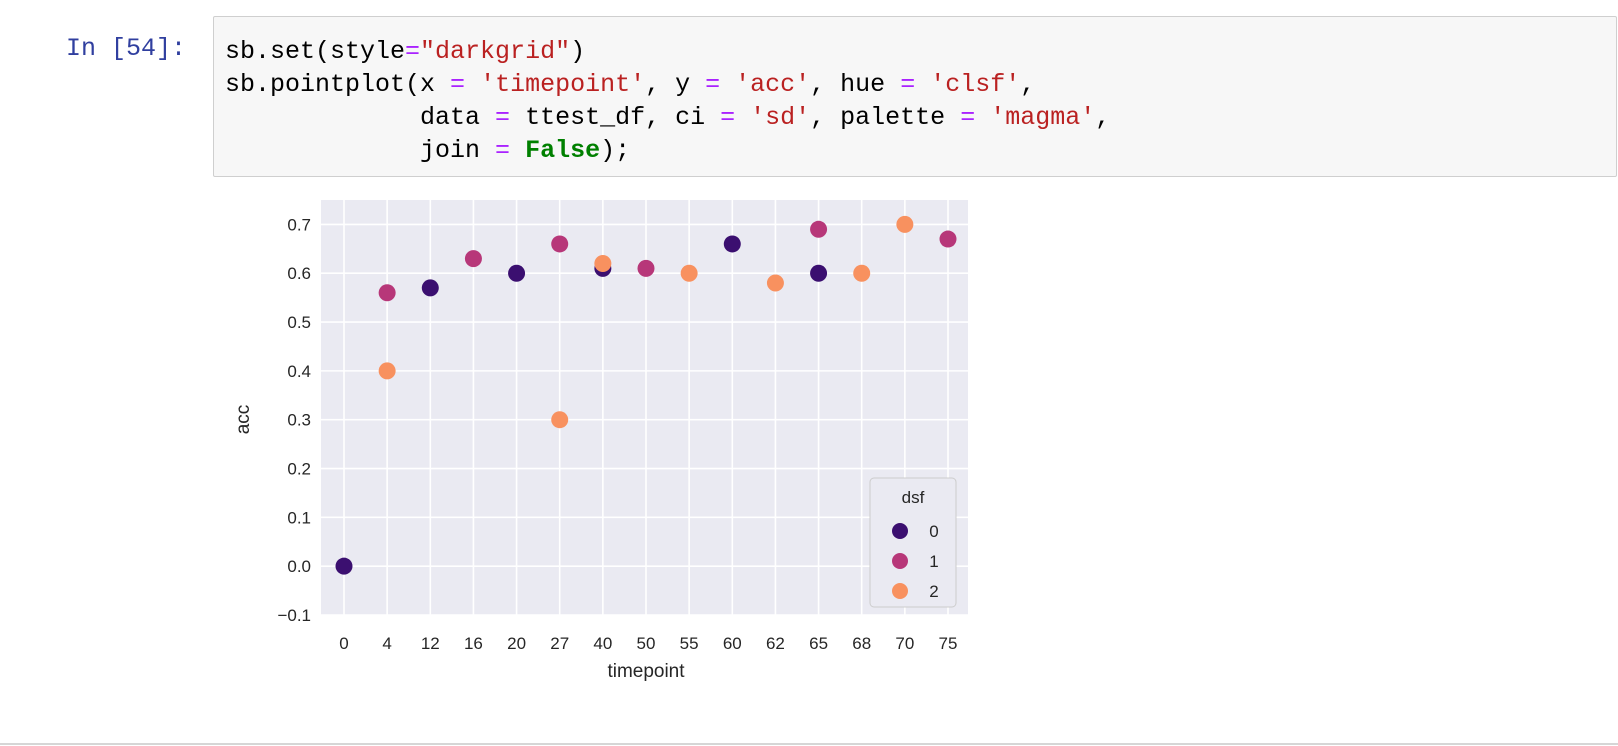 This screenshot has height=746, width=1618. Describe the element at coordinates (299, 566) in the screenshot. I see `y-tick-label: 0.0` at that location.